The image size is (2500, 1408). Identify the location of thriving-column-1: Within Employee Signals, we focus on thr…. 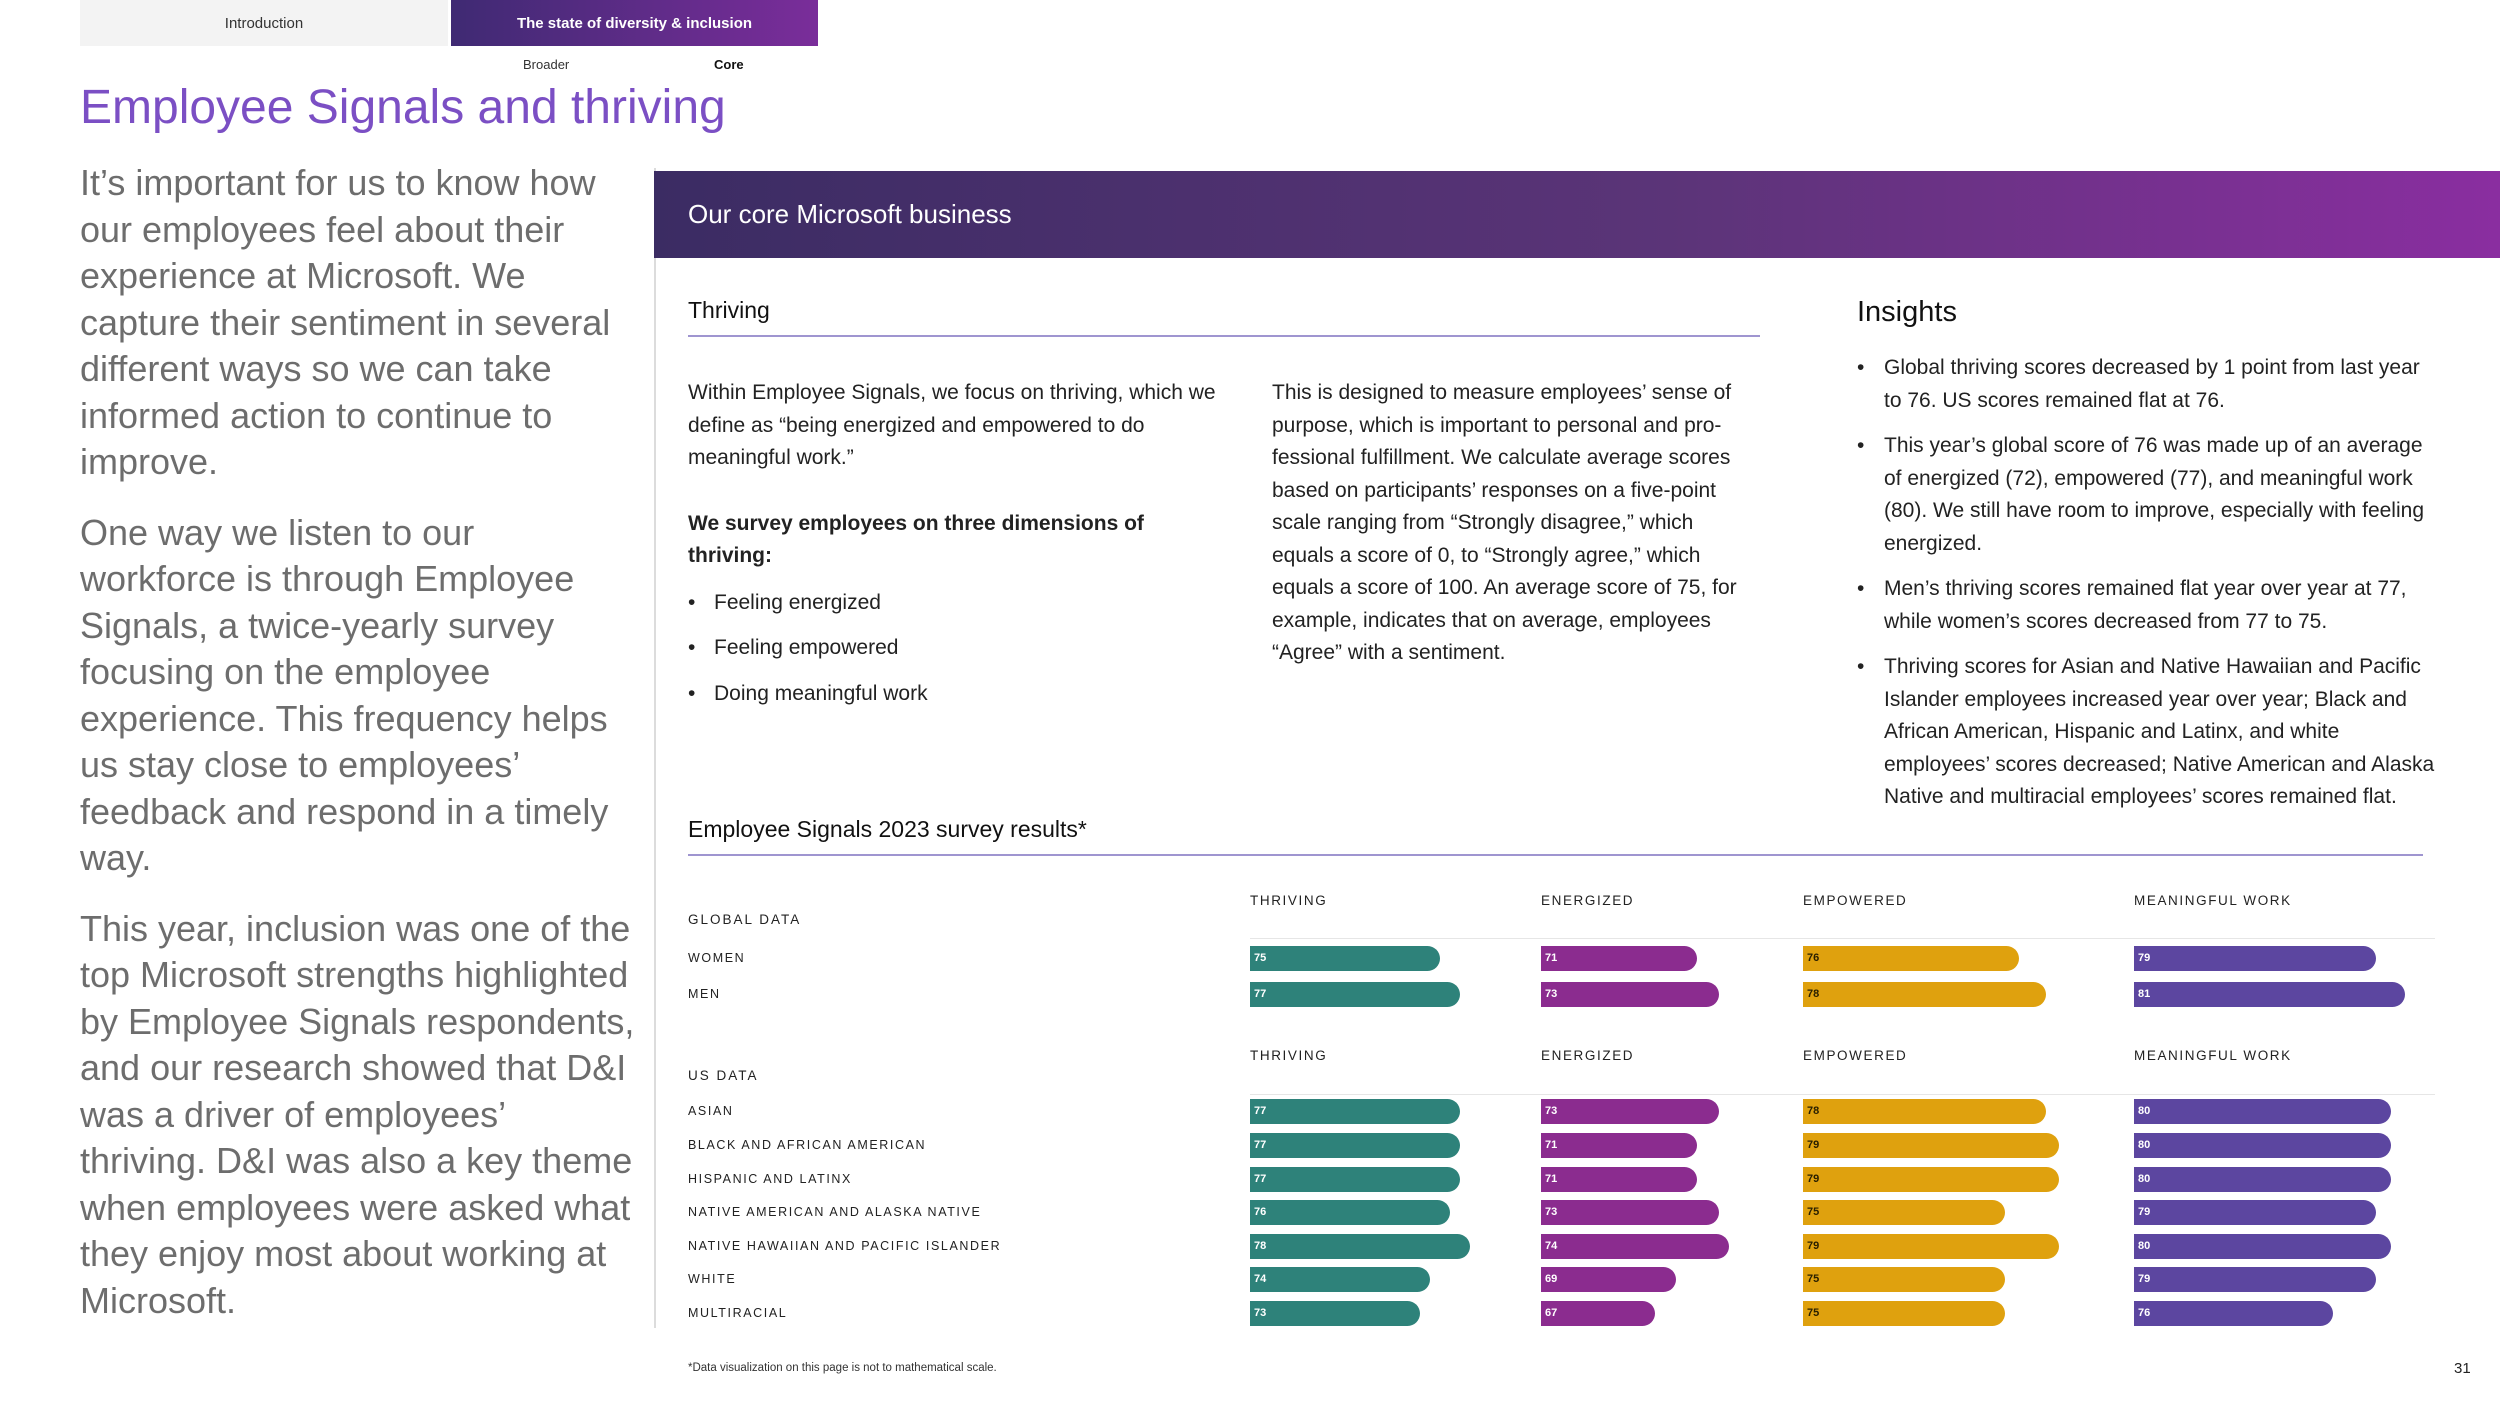
(958, 550).